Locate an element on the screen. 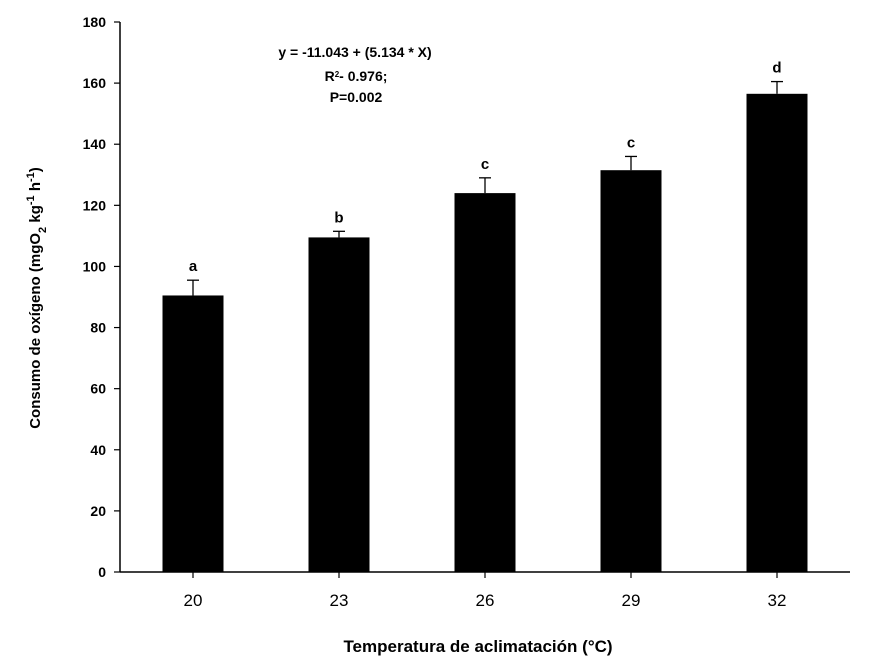 This screenshot has width=873, height=661. r2-superscript: 2 is located at coordinates (337, 74).